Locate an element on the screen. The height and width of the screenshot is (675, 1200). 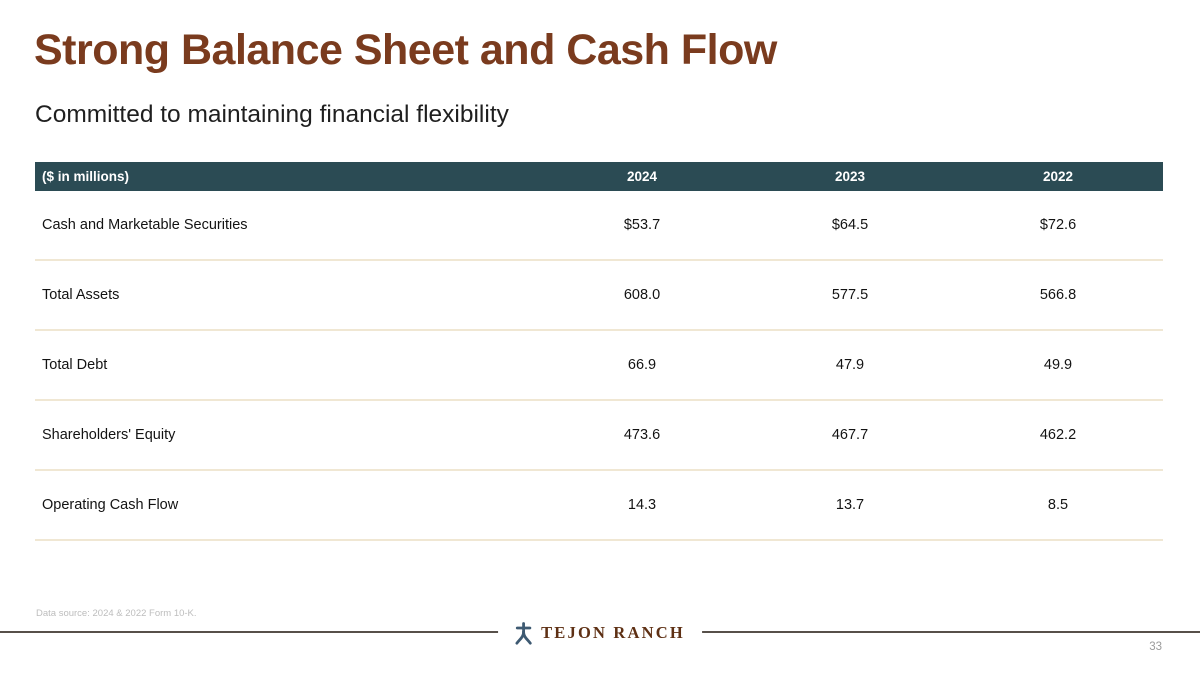
table-header-row: ($ in millions) 2024 2023 2022 is located at coordinates (599, 176).